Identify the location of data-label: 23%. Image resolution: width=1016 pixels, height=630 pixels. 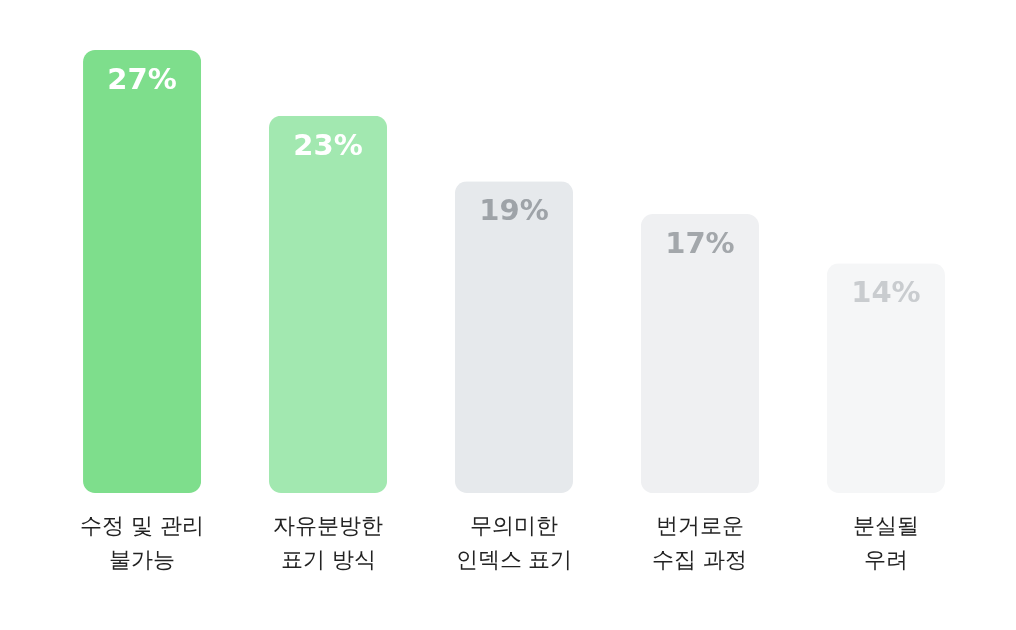
(328, 144).